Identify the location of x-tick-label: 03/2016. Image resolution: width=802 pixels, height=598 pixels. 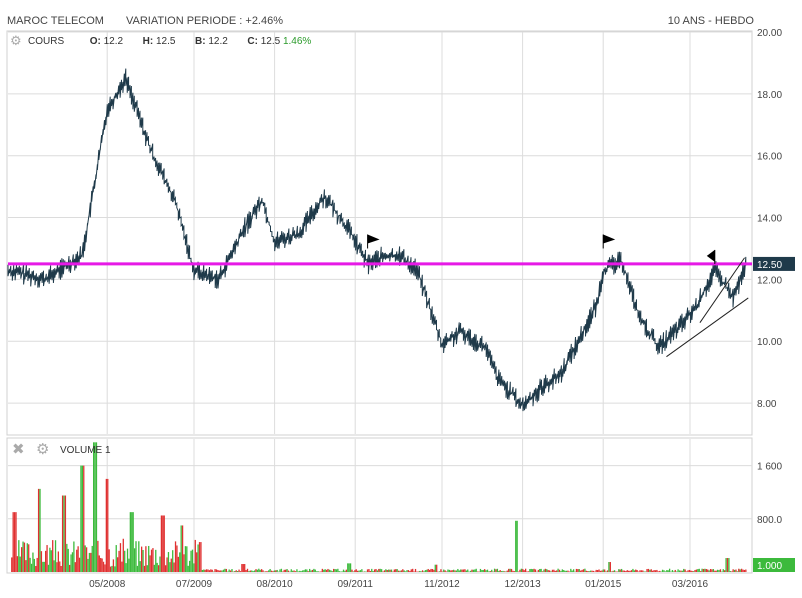
(690, 584).